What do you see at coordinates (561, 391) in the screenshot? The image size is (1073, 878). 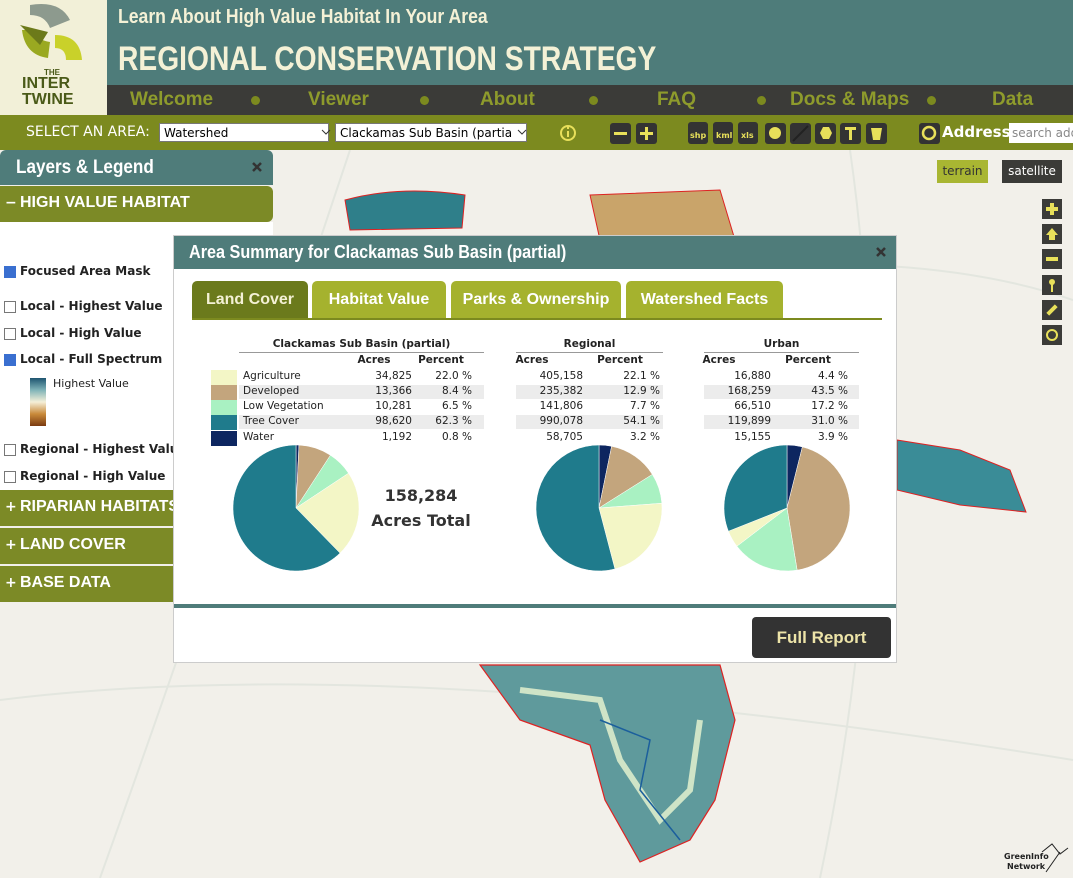 I see `acres: 235,382` at bounding box center [561, 391].